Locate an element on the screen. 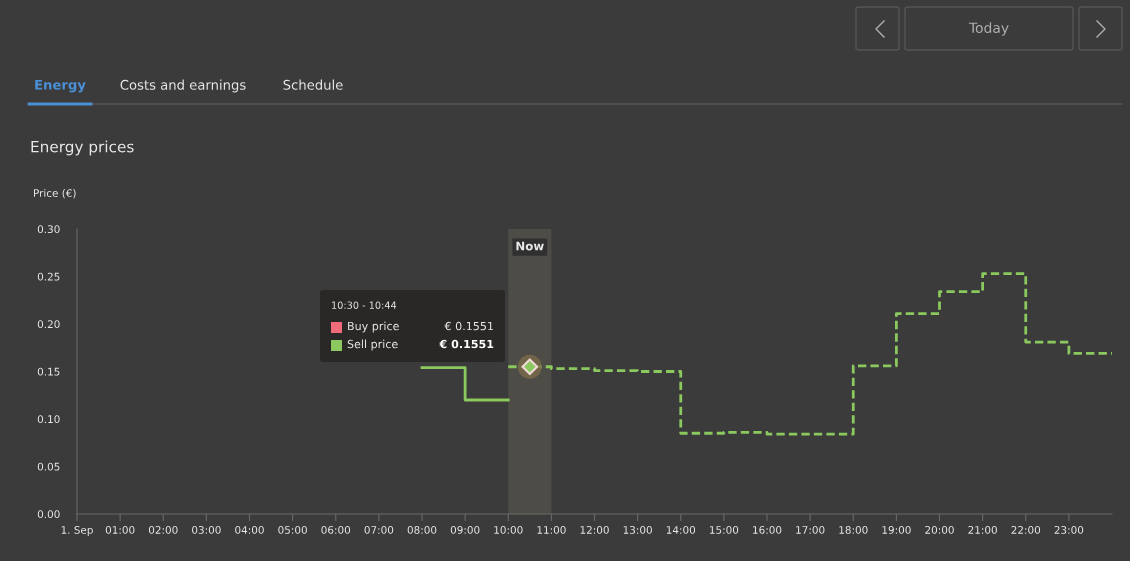 The image size is (1130, 561). x-tick-label: 15:00 is located at coordinates (724, 529).